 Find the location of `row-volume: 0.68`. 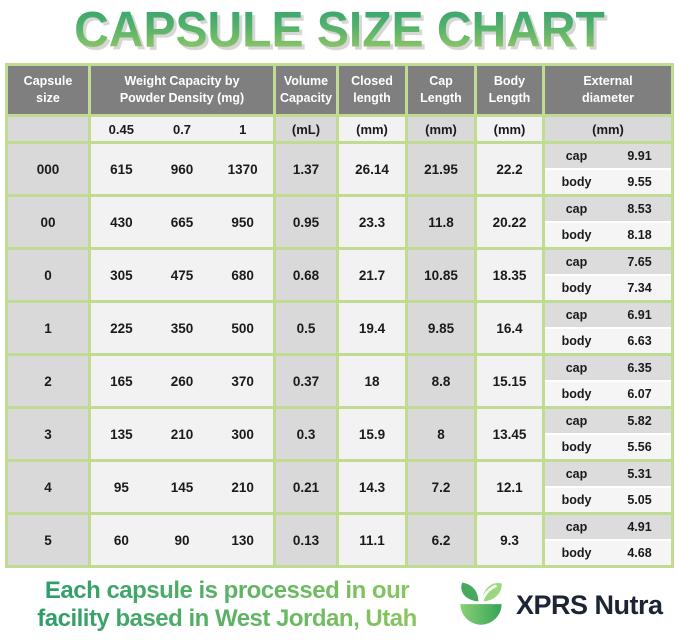

row-volume: 0.68 is located at coordinates (306, 275).